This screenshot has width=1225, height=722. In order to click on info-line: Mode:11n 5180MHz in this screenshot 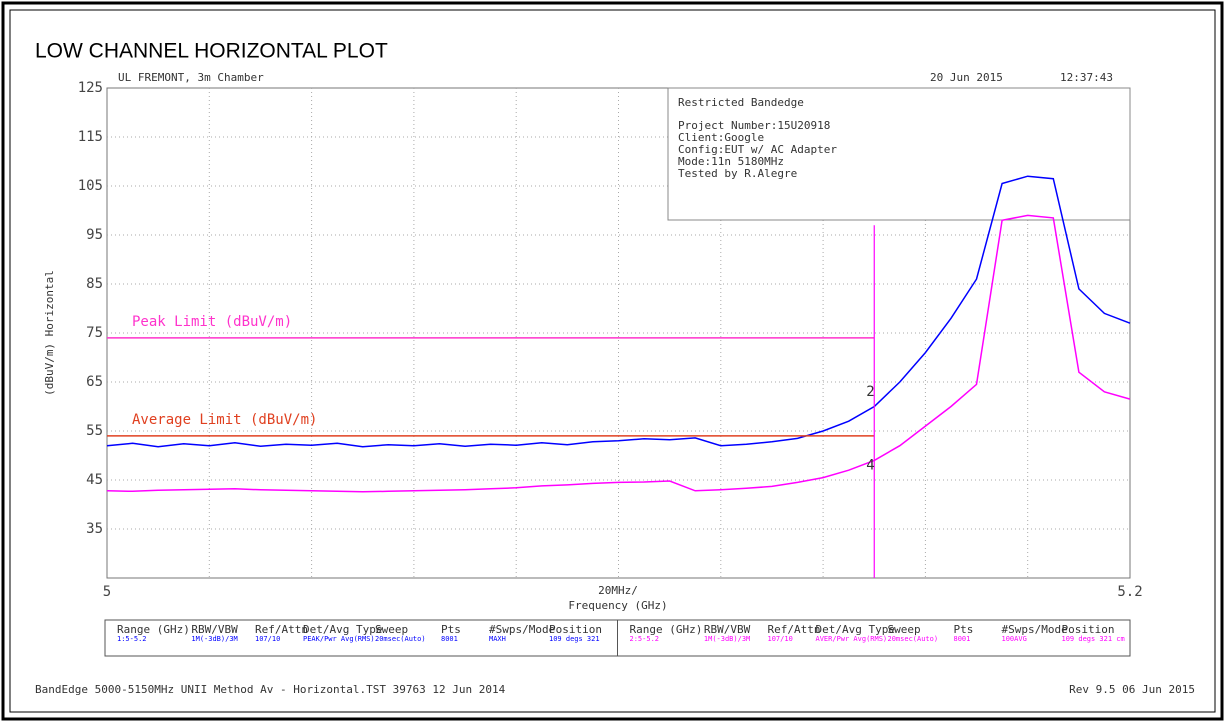, I will do `click(731, 161)`.